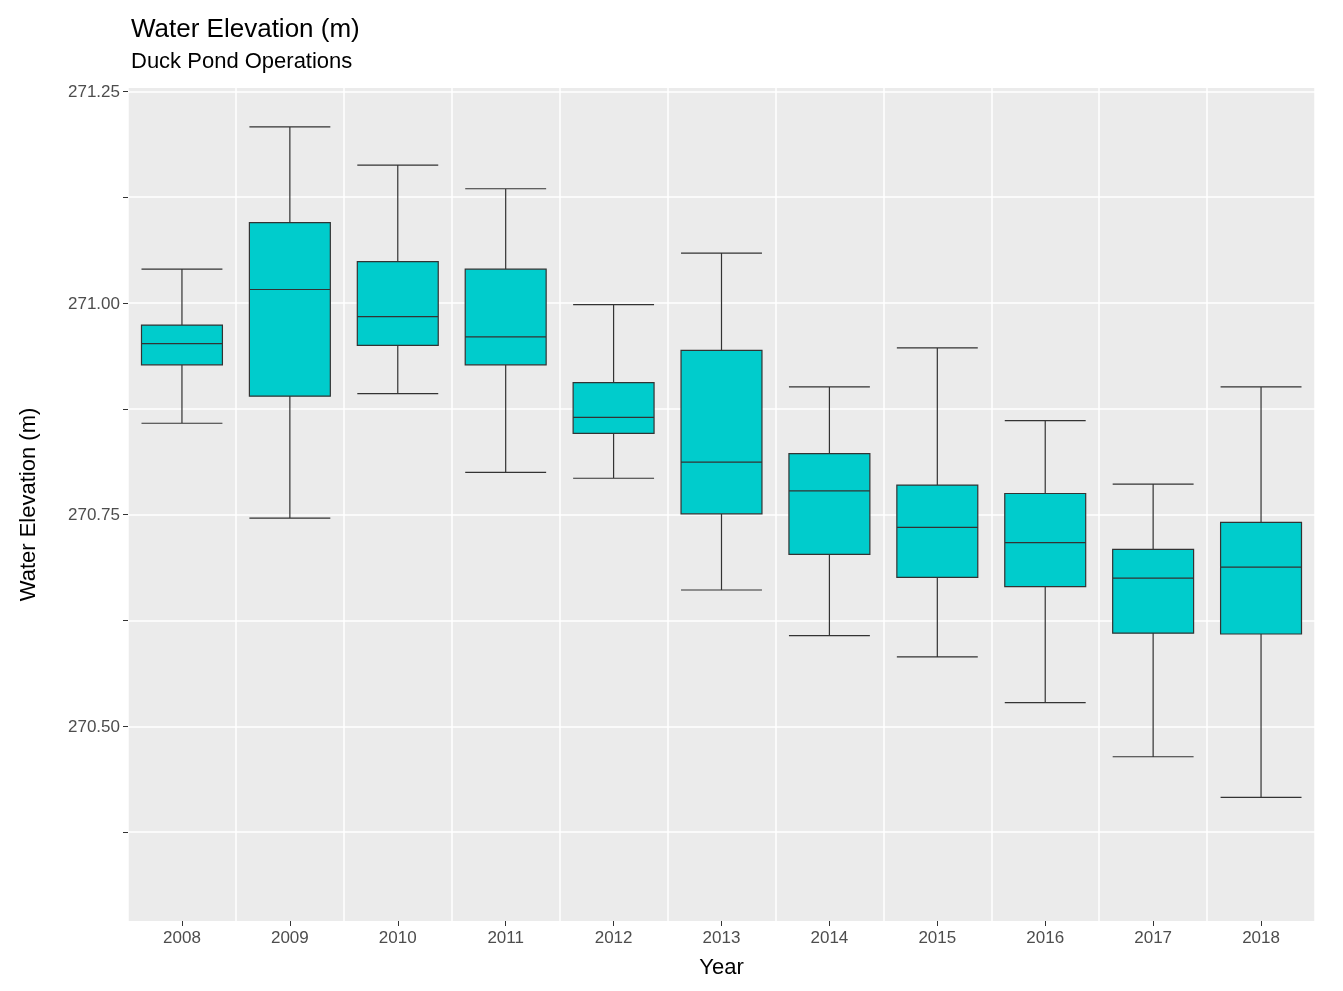 This screenshot has height=991, width=1343. I want to click on x-tick-label: 2016, so click(1045, 937).